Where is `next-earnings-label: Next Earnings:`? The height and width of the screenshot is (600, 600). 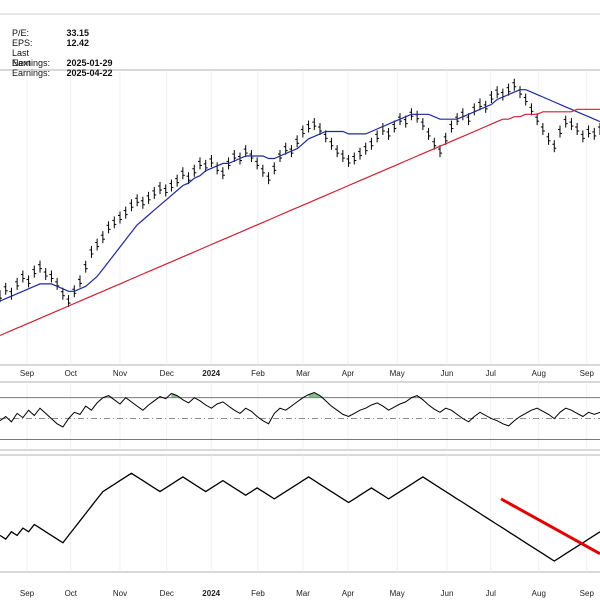
next-earnings-label: Next Earnings: is located at coordinates (31, 68).